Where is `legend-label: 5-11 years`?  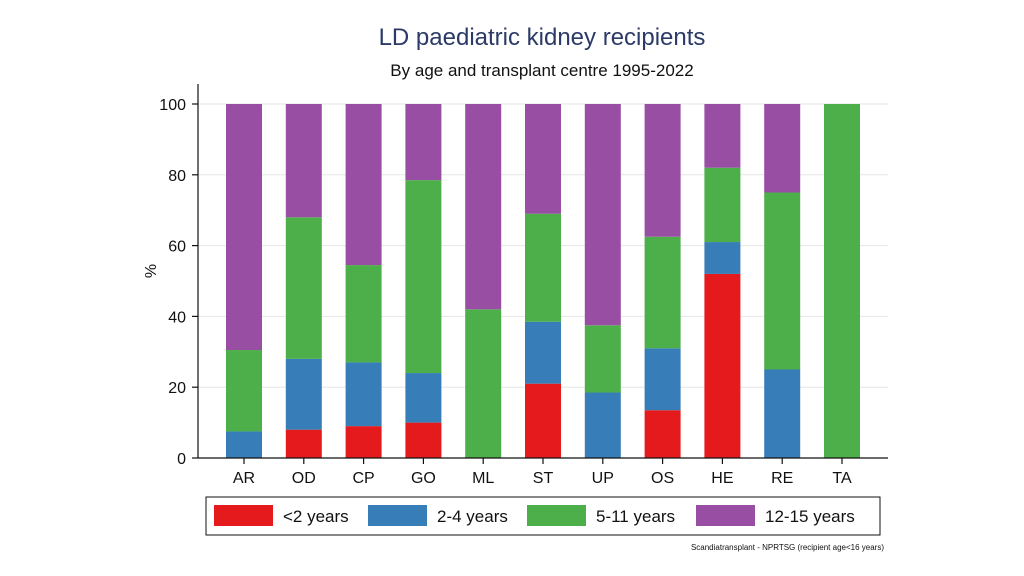
legend-label: 5-11 years is located at coordinates (635, 516).